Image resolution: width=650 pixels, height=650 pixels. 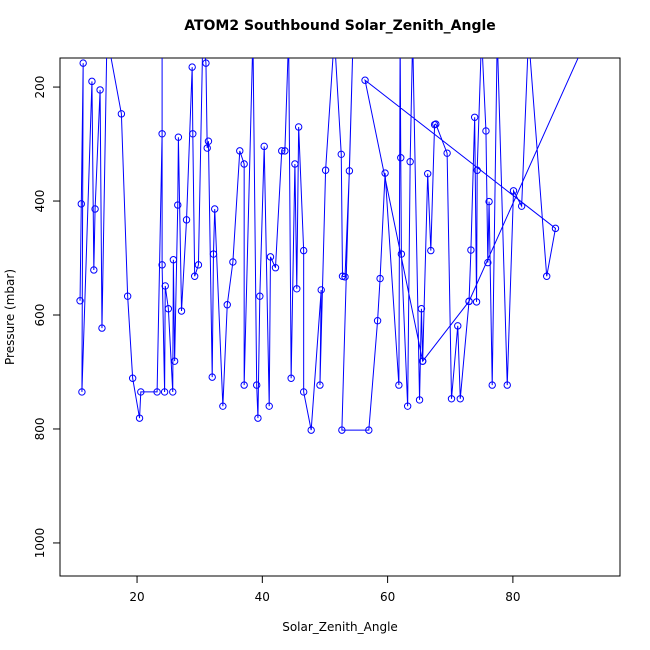 What do you see at coordinates (262, 597) in the screenshot?
I see `x-tick-label: 40` at bounding box center [262, 597].